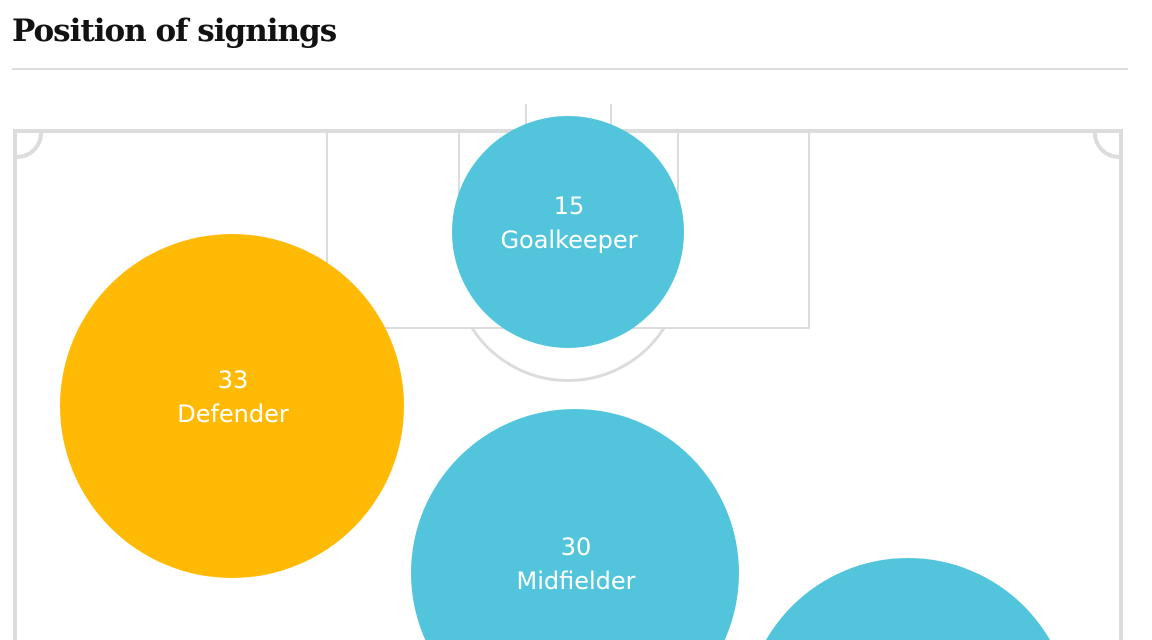 The image size is (1152, 640). Describe the element at coordinates (576, 547) in the screenshot. I see `bubble-value-midfielder: 30` at that location.